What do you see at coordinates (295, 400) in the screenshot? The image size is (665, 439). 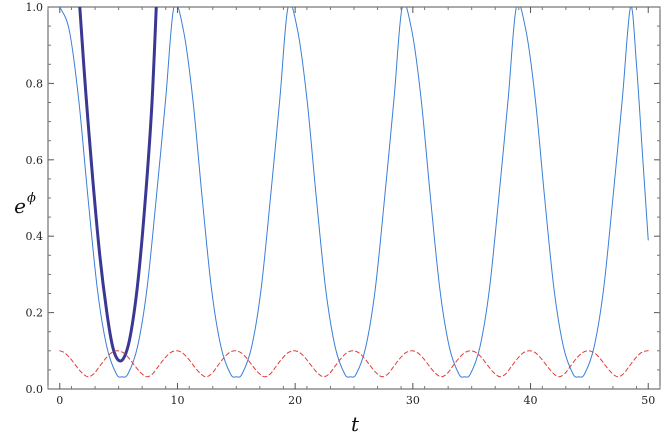 I see `x-tick-label: 20` at bounding box center [295, 400].